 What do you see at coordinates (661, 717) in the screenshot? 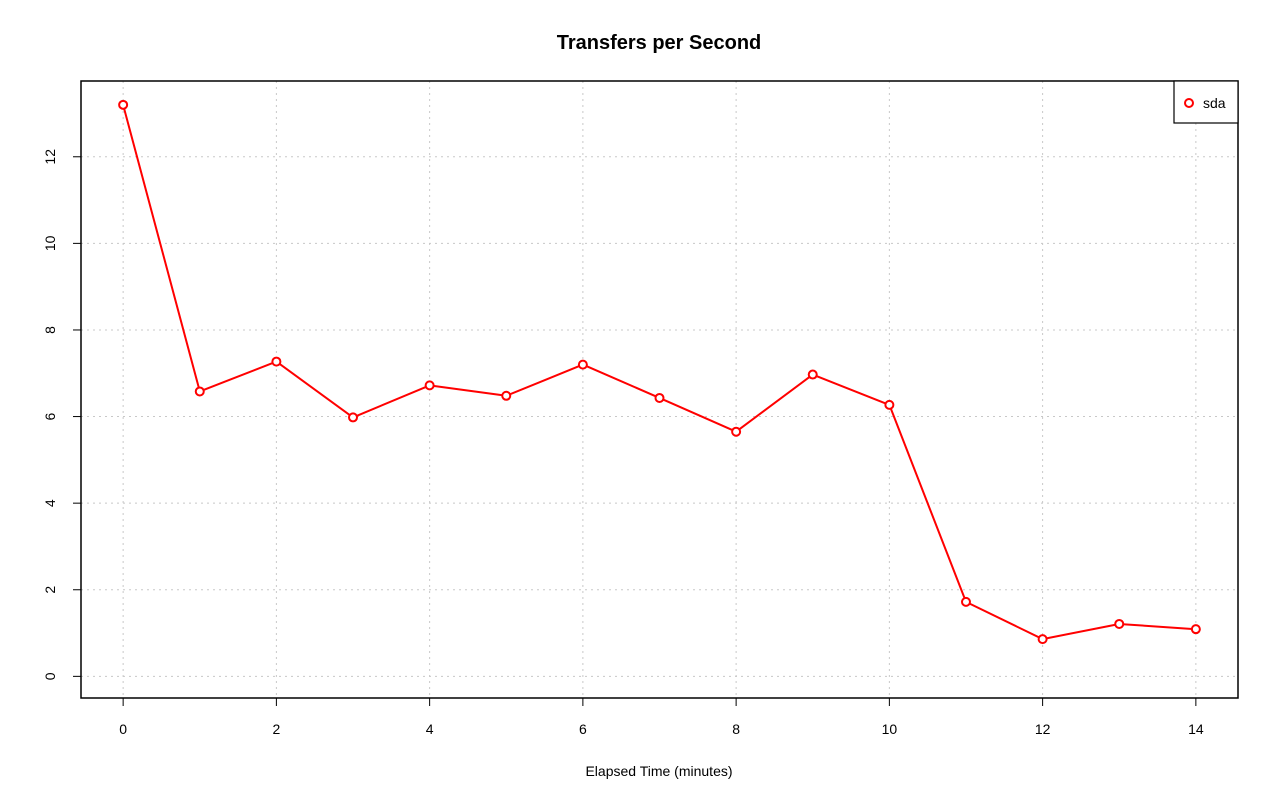
I see `x-axis: 0 2 4 6 8 10 12 14` at bounding box center [661, 717].